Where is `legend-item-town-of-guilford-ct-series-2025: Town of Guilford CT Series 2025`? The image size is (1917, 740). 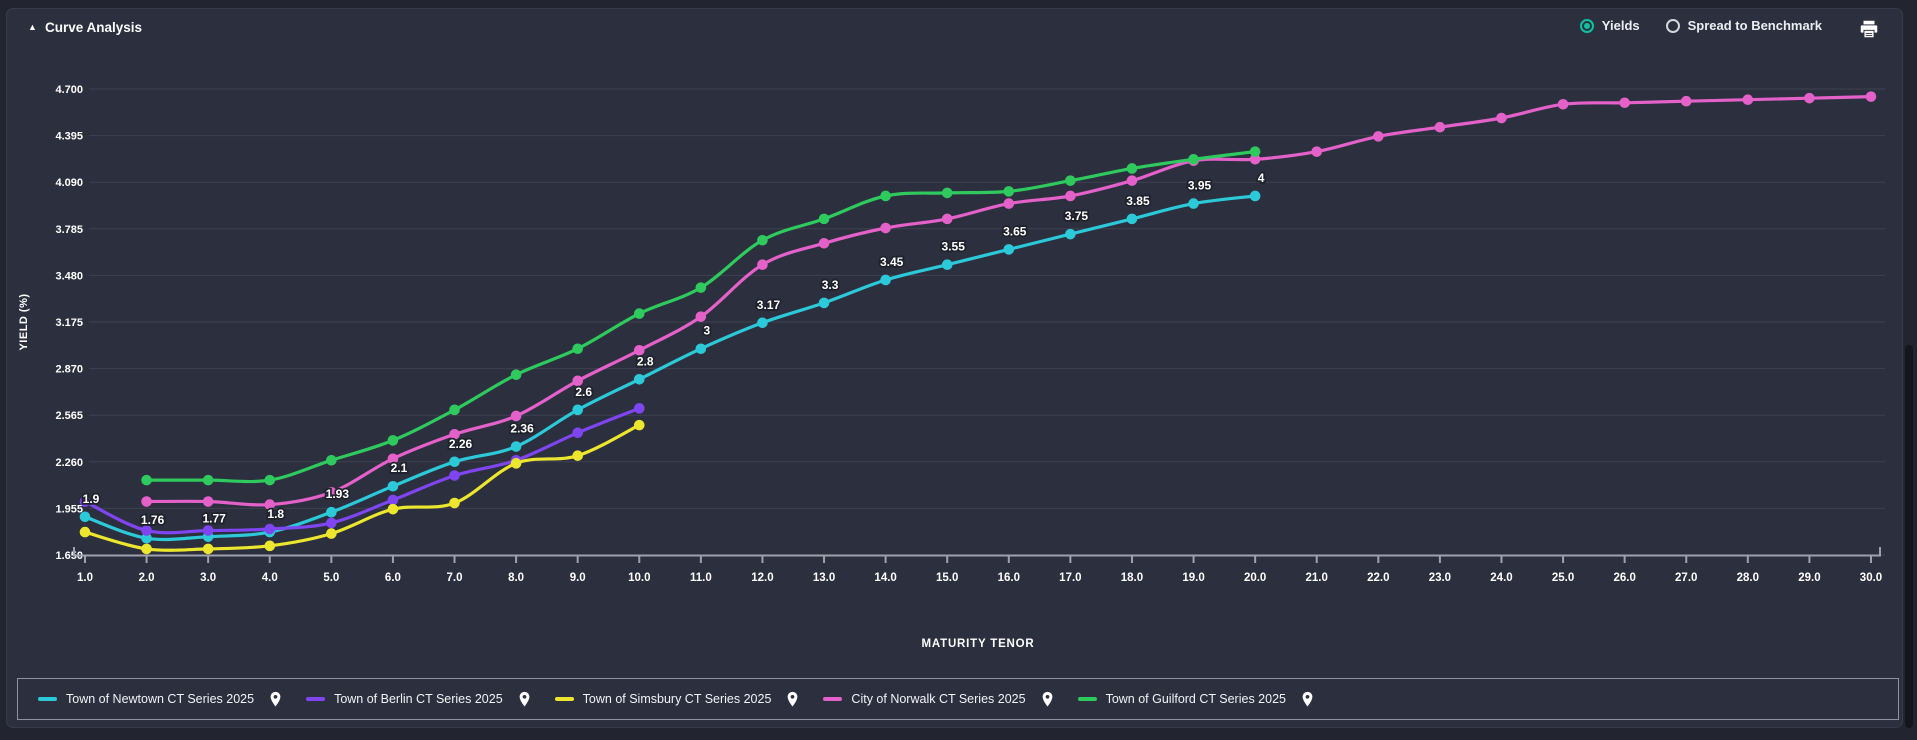
legend-item-town-of-guilford-ct-series-2025: Town of Guilford CT Series 2025 is located at coordinates (1195, 699).